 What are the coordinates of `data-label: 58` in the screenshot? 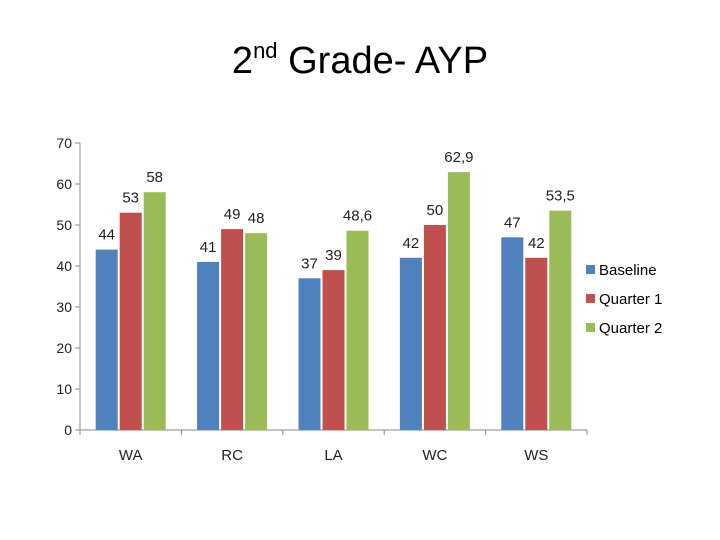 It's located at (154, 177).